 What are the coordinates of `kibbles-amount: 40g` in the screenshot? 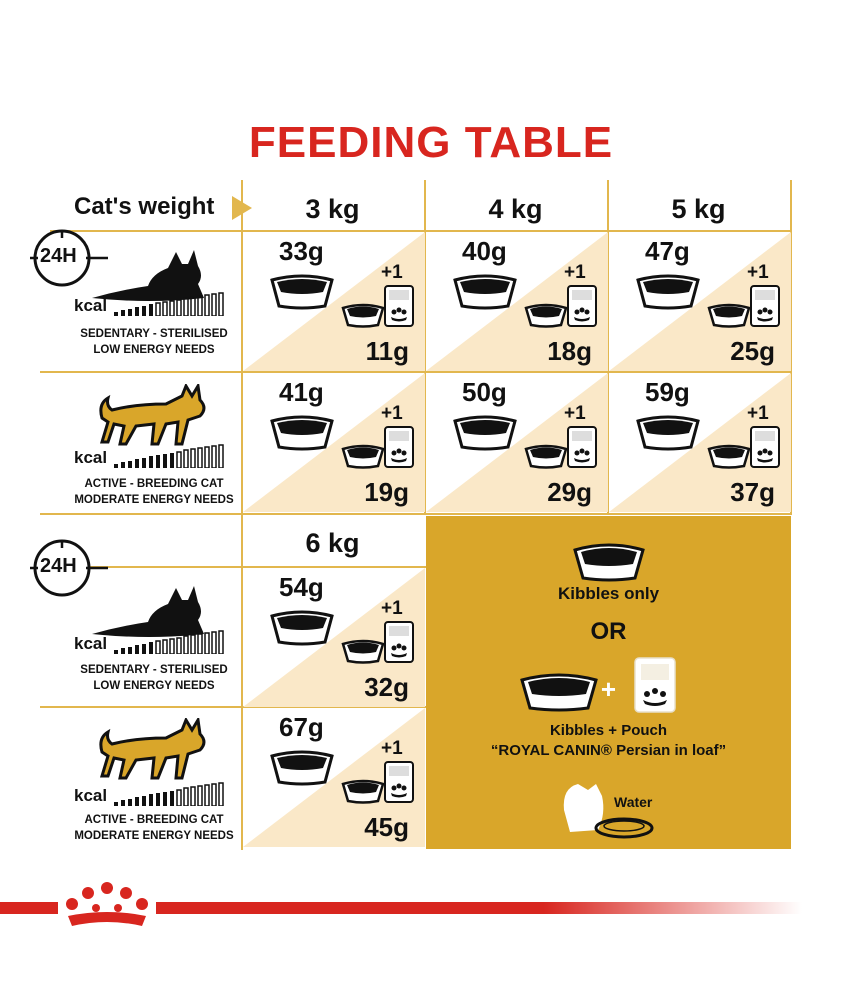 It's located at (484, 251).